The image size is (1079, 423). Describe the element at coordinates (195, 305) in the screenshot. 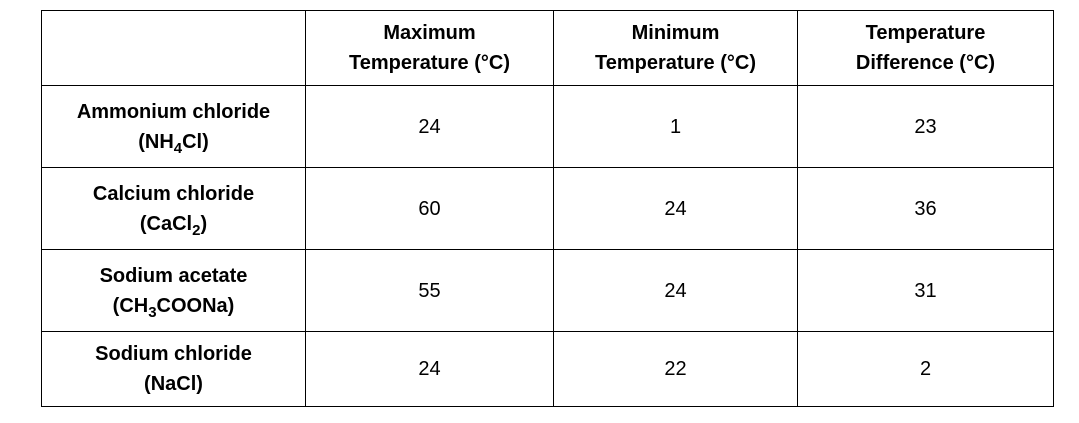

I see `formula-part: COONa)` at that location.